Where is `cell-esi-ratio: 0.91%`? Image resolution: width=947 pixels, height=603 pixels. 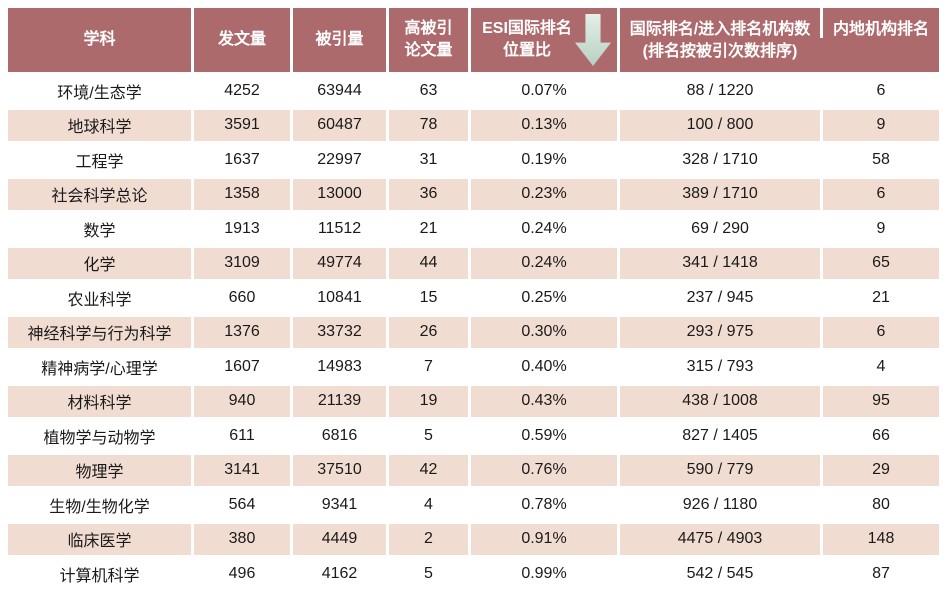
cell-esi-ratio: 0.91% is located at coordinates (544, 539).